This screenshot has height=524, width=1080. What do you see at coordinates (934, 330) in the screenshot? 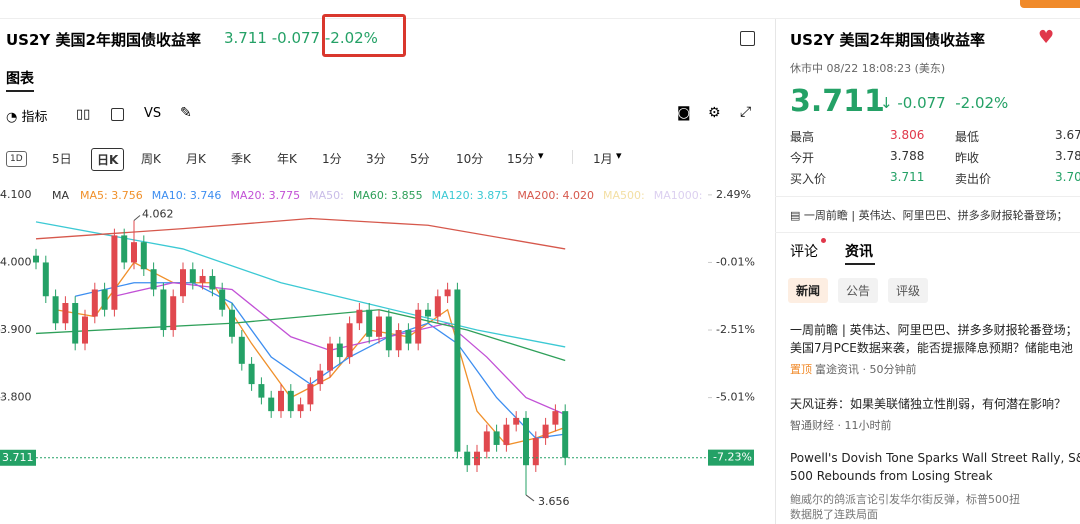
I see `news-title: 一周前瞻 | 英伟达、阿里巴巴、拼多多财报轮番登场；` at bounding box center [934, 330].